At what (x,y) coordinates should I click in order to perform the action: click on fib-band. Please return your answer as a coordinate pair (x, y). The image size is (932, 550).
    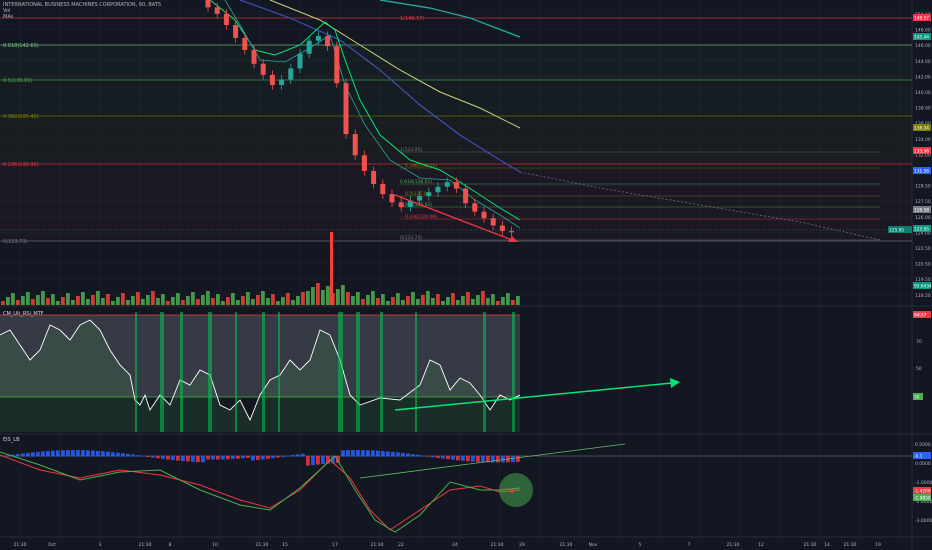
    Looking at the image, I should click on (456, 62).